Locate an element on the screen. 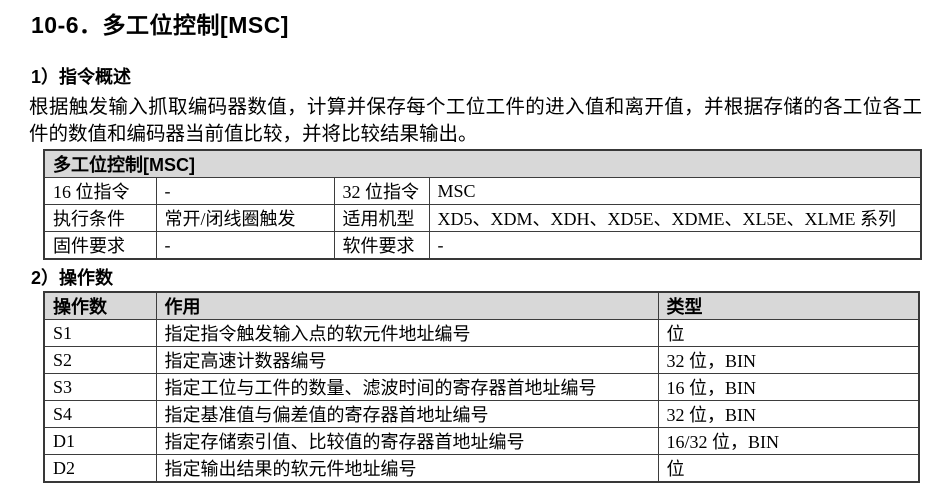  table-row: D1 指定存储索引值、比较值的寄存器首地址编号 16/32 位，BIN is located at coordinates (481, 441).